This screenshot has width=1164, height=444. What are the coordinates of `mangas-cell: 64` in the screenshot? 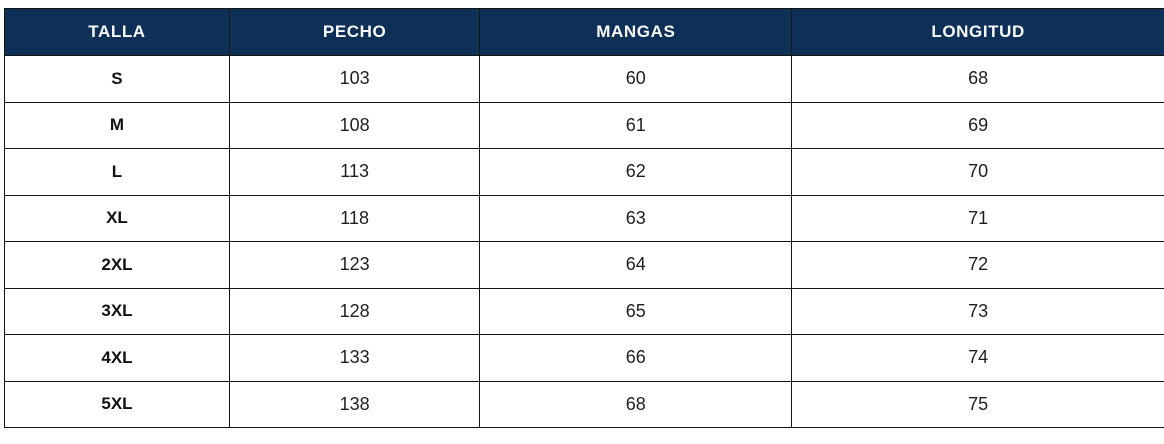 It's located at (636, 265).